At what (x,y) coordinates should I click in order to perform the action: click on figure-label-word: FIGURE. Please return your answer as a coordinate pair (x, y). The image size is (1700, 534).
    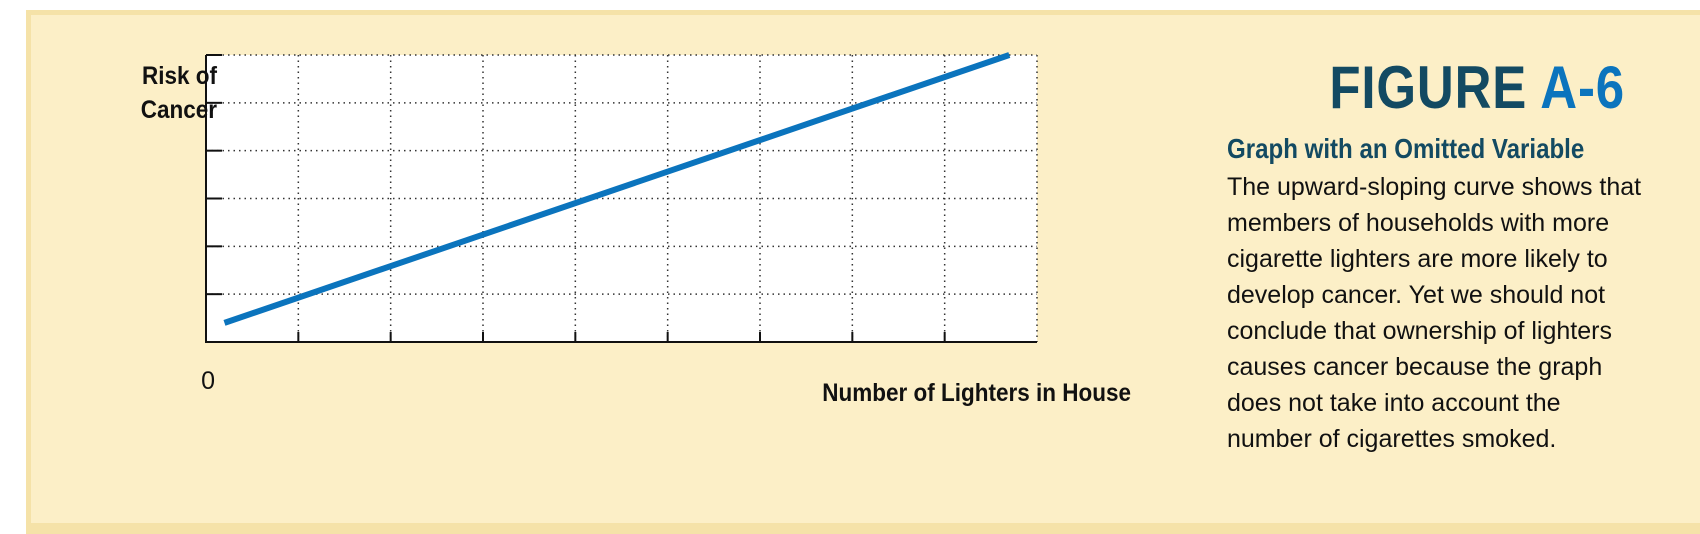
    Looking at the image, I should click on (1428, 87).